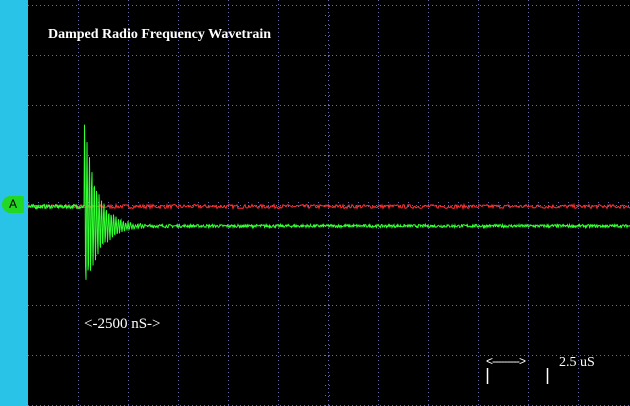  Describe the element at coordinates (160, 34) in the screenshot. I see `chart-title: Damped Radio Frequency Wavetrain` at that location.